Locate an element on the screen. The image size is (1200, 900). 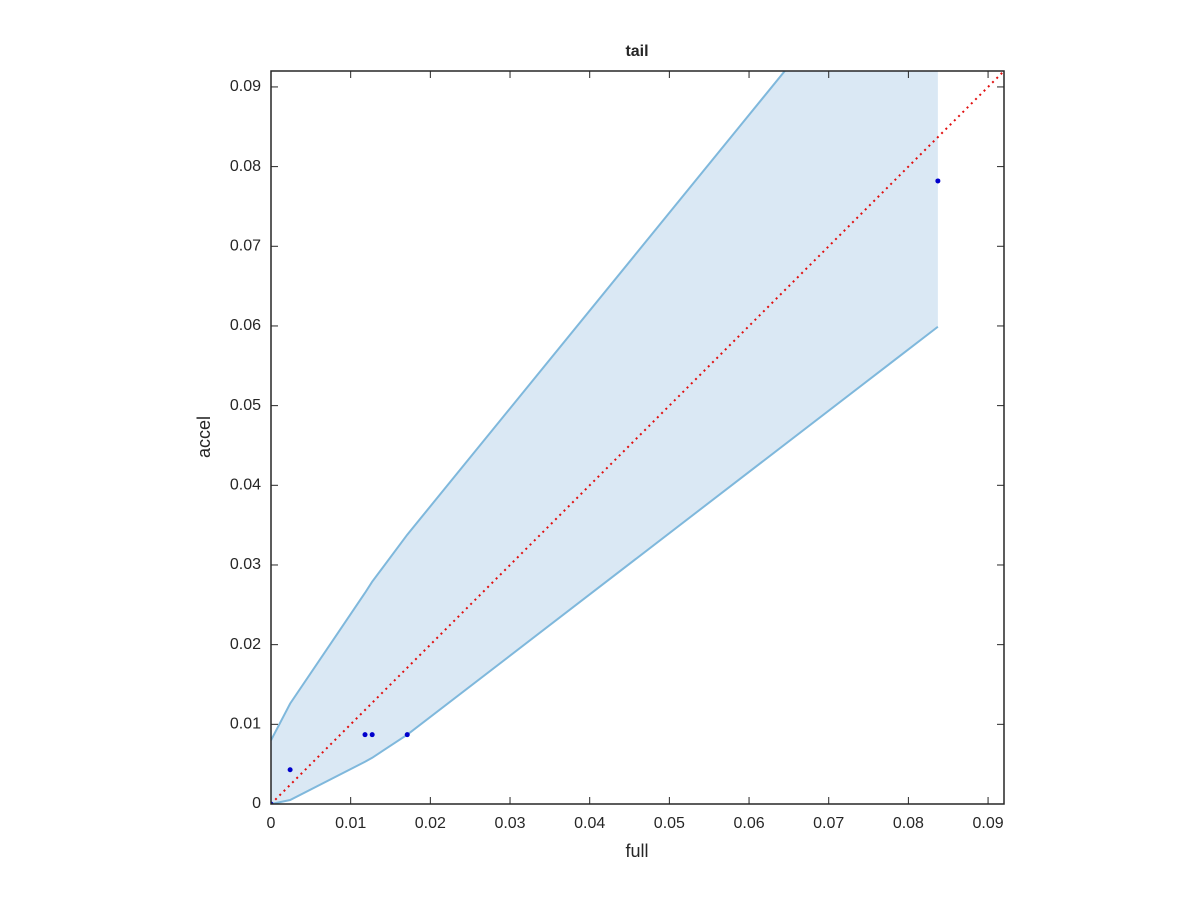
y-tick-label: 0.05 is located at coordinates (245, 405).